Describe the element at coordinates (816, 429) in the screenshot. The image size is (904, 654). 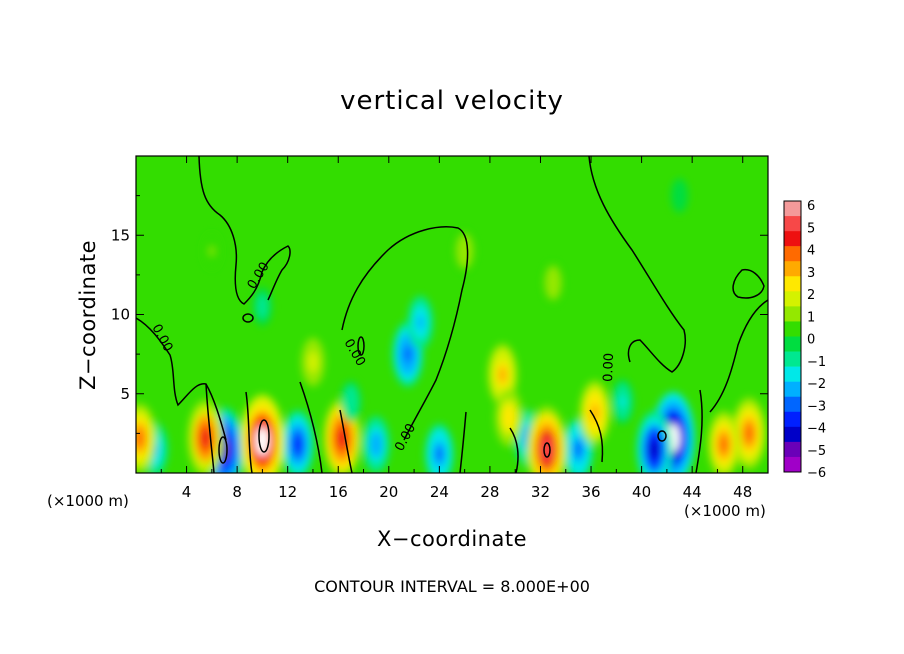
I see `colorbar-label: −4` at that location.